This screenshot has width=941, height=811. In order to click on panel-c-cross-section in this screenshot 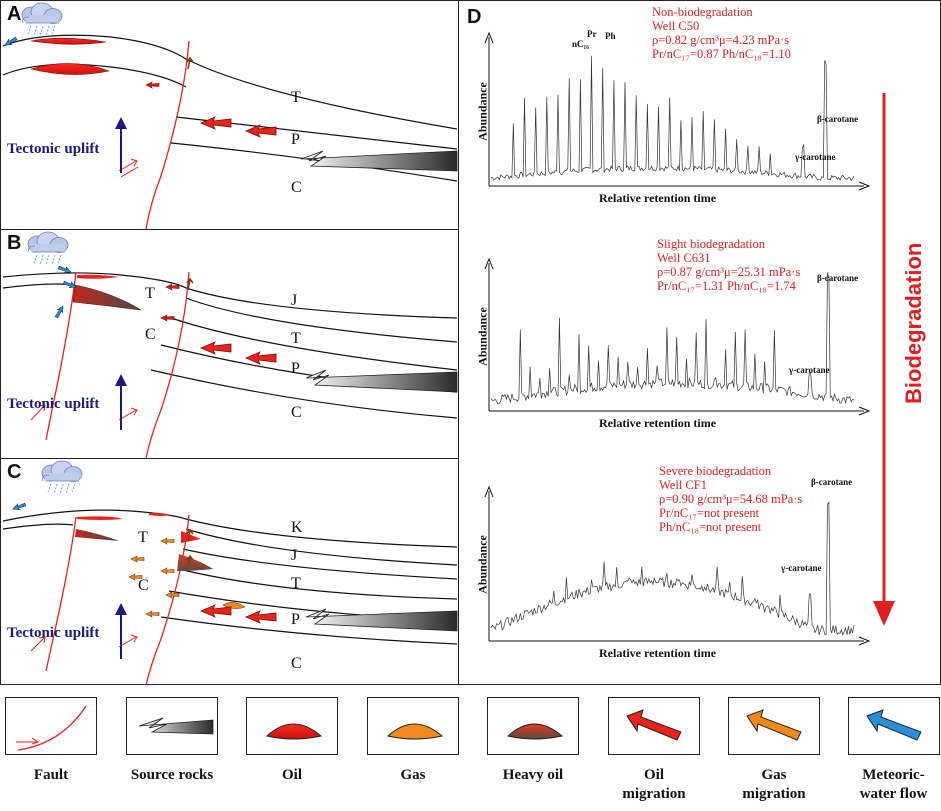, I will do `click(230, 573)`.